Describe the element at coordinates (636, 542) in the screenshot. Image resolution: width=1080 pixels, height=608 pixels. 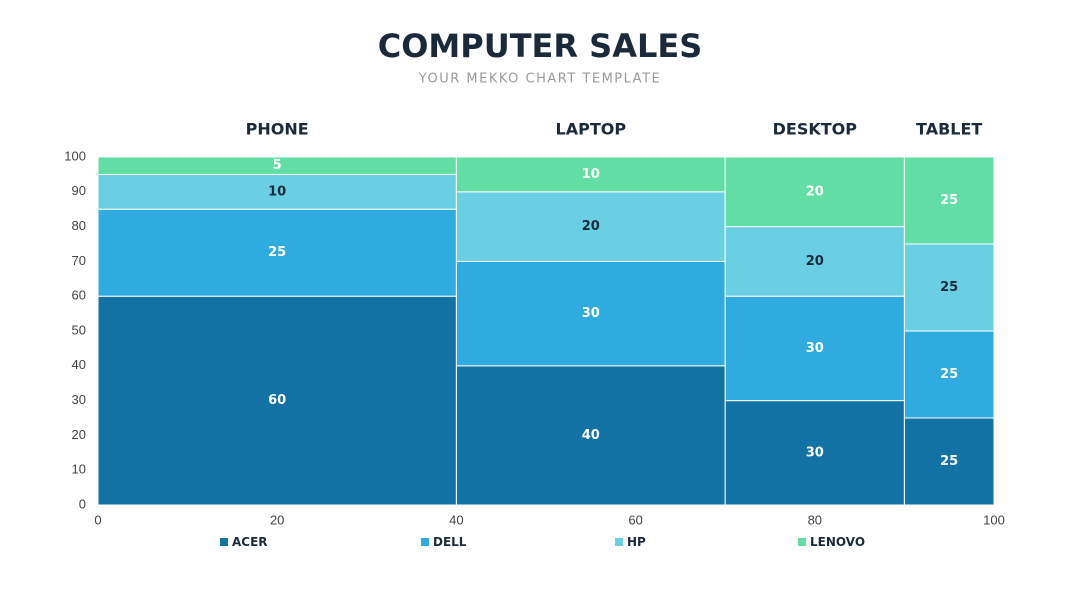
I see `legend-label: HP` at that location.